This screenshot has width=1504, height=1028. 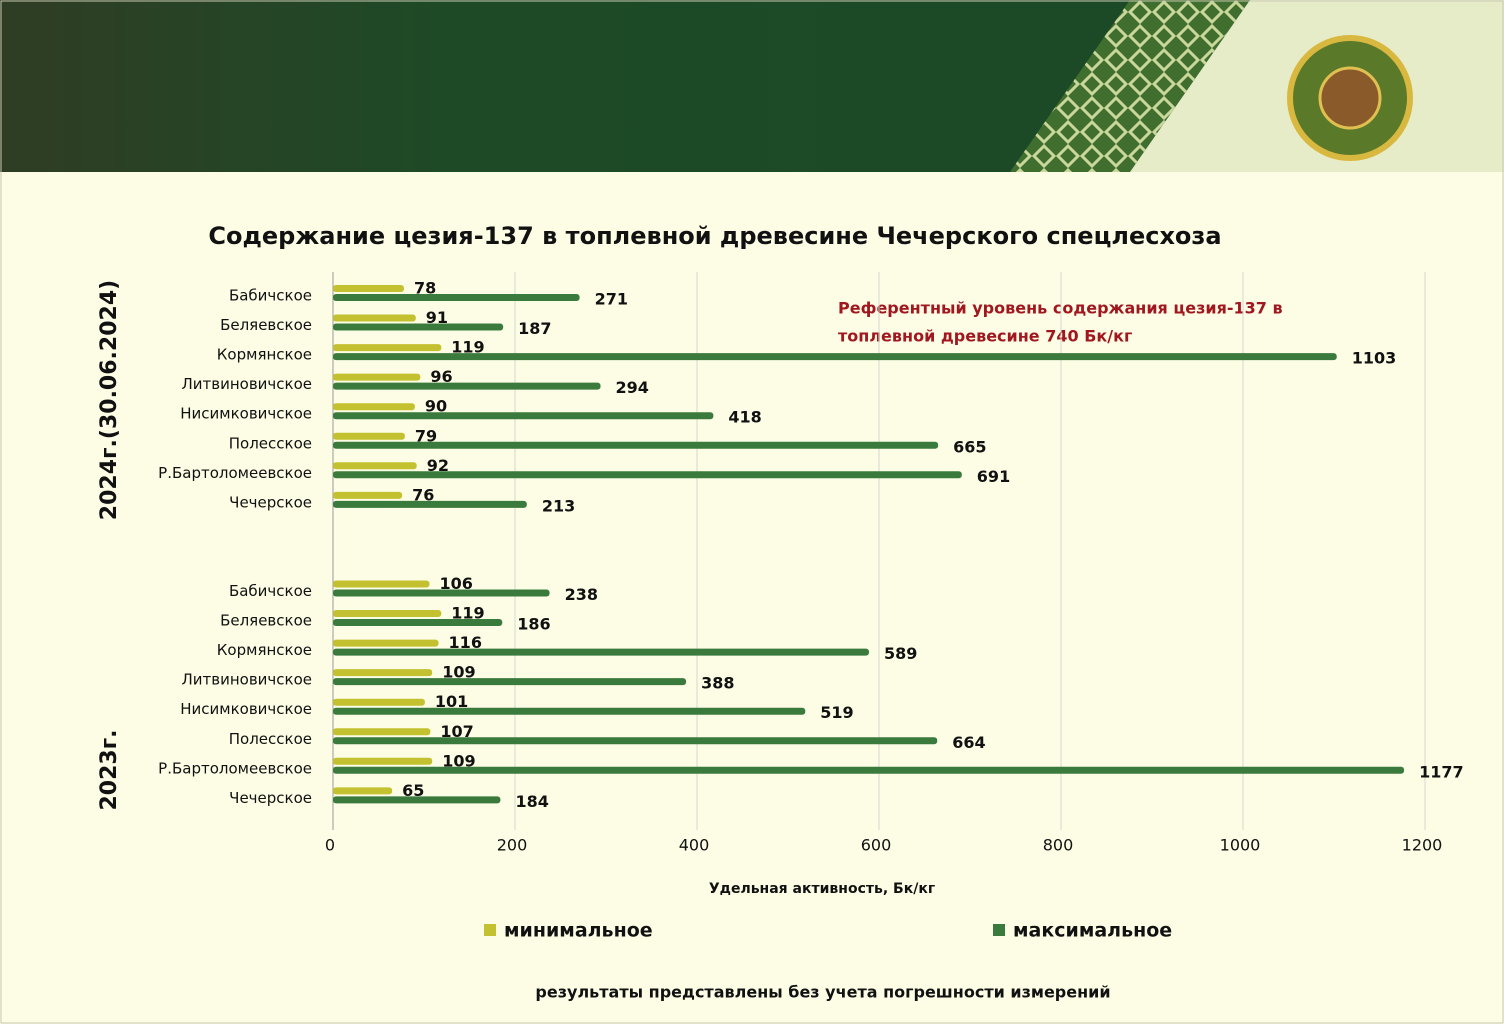 I want to click on group-label: 2023г., so click(x=109, y=769).